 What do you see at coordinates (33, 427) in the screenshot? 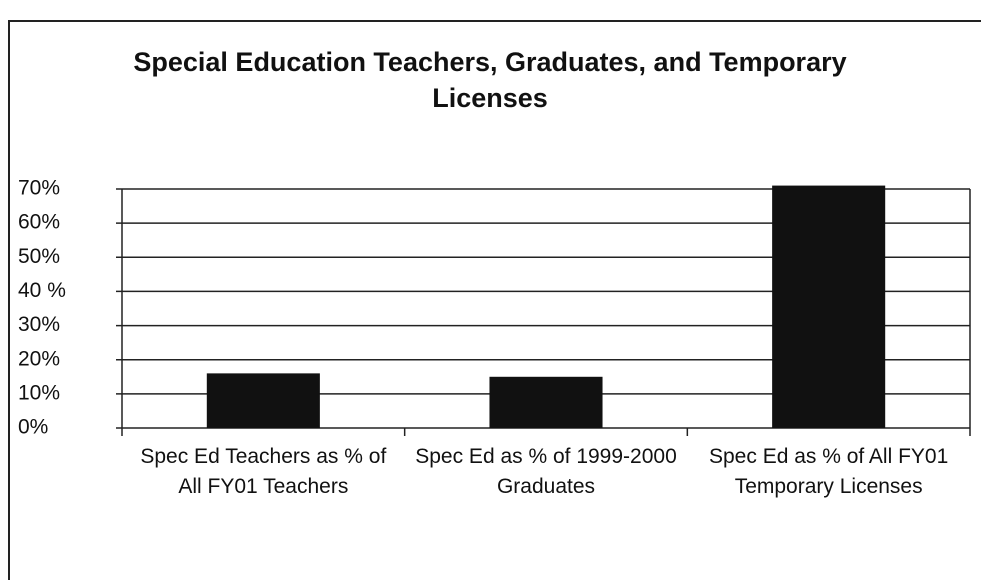
I see `y-tick-label: 0%` at bounding box center [33, 427].